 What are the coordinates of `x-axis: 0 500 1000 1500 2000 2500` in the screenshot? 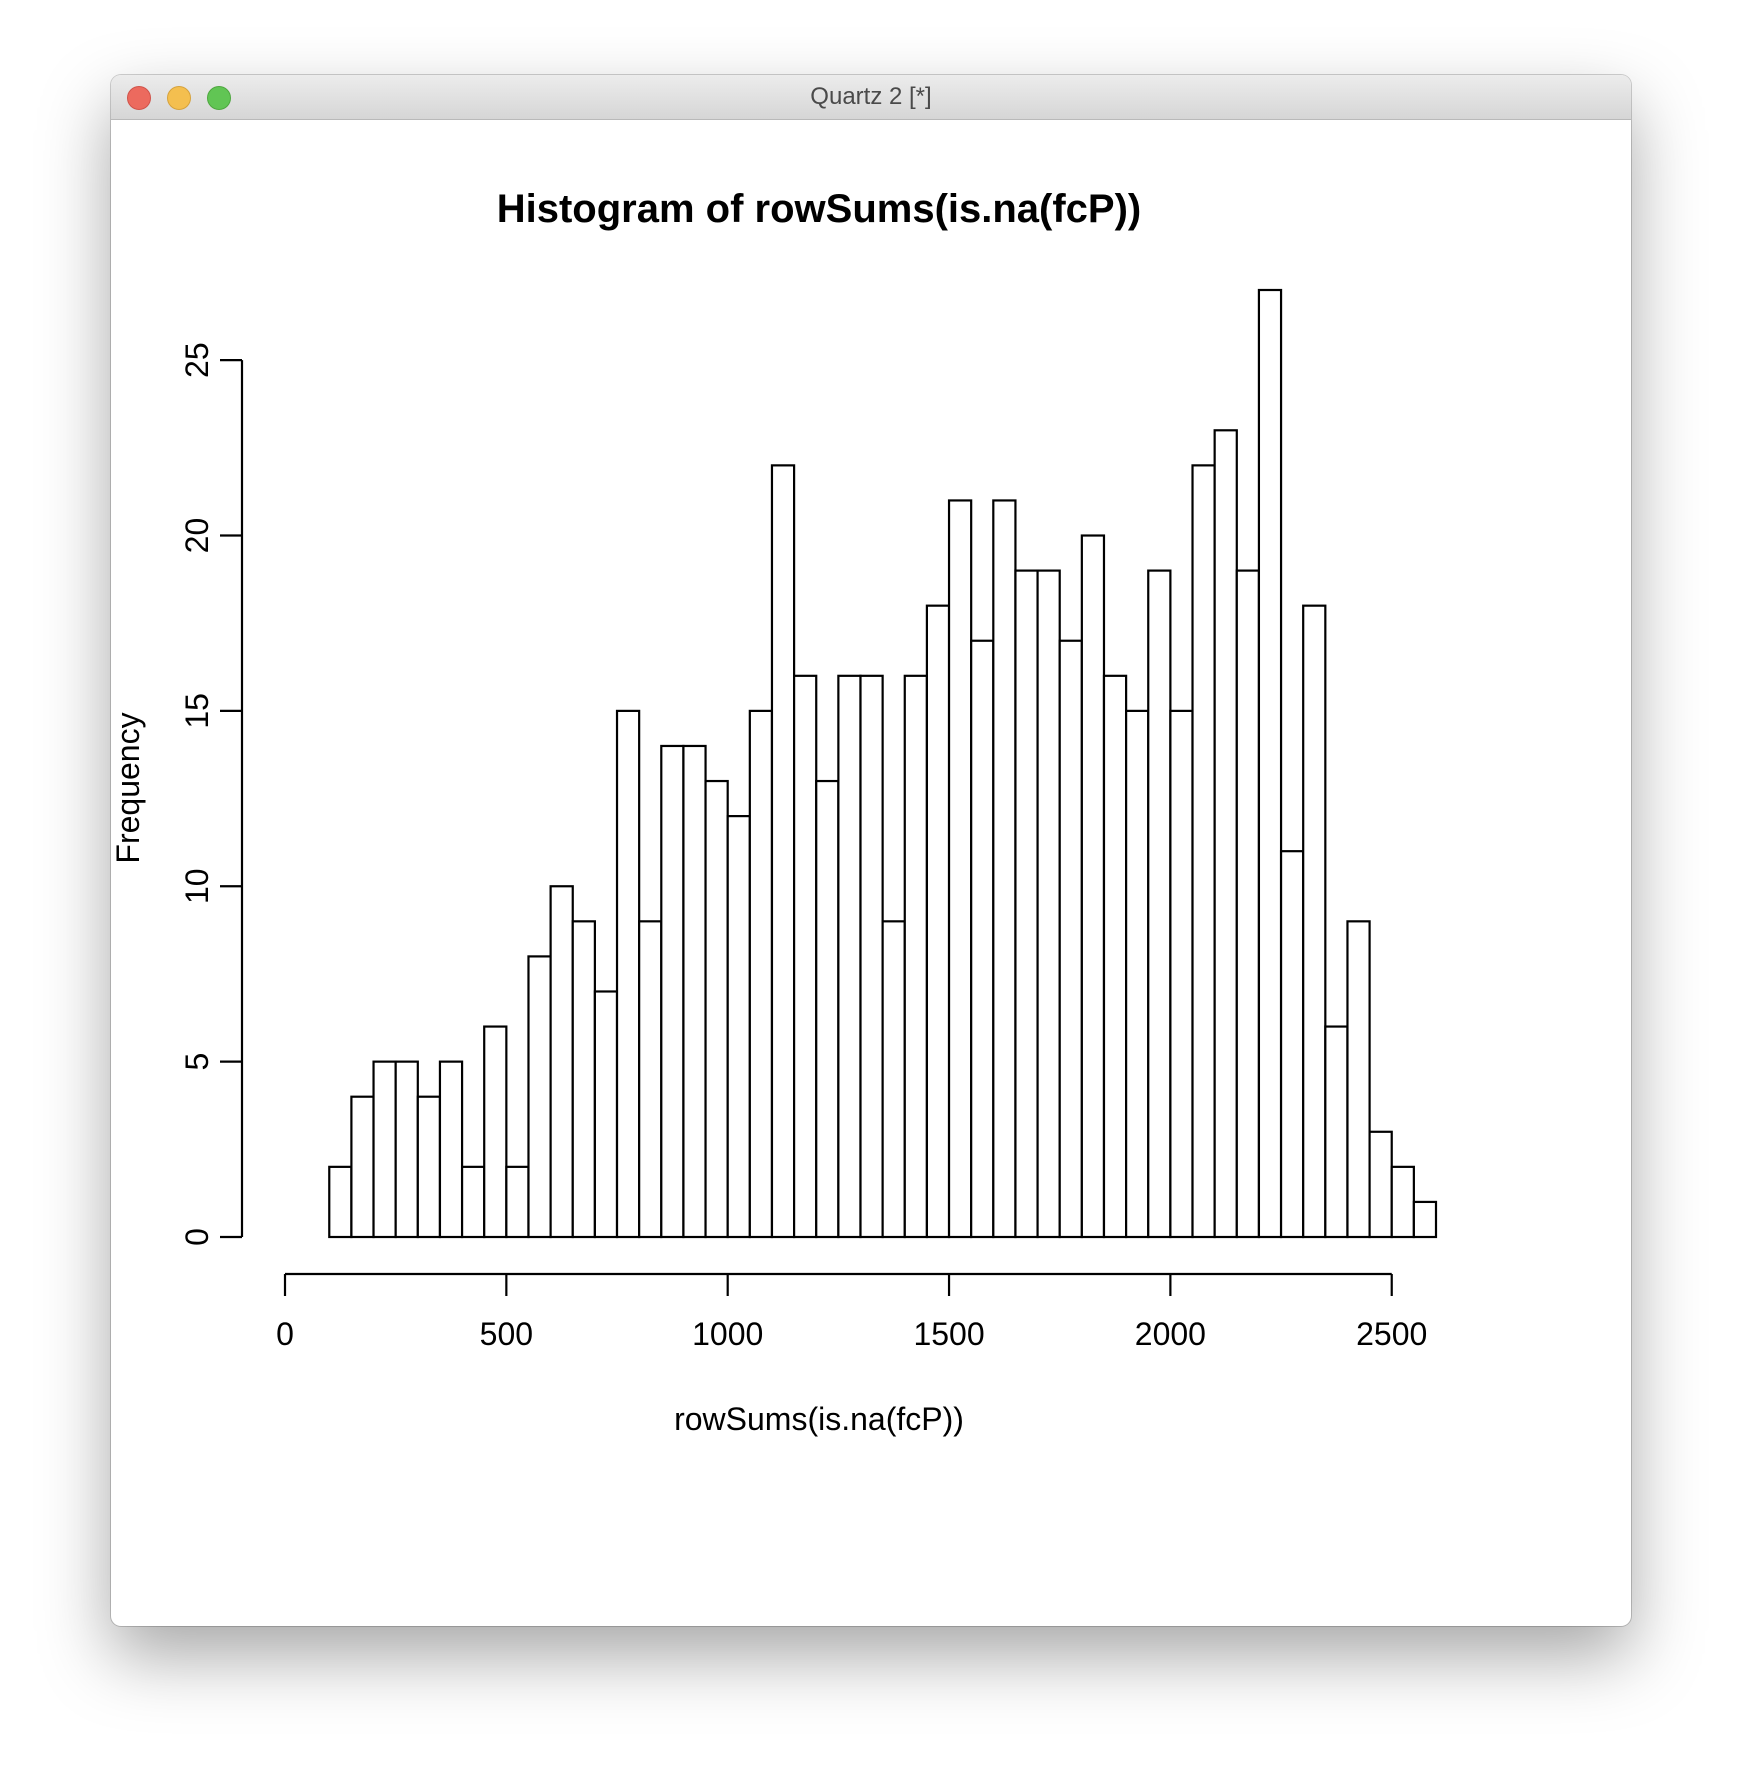 It's located at (851, 1312).